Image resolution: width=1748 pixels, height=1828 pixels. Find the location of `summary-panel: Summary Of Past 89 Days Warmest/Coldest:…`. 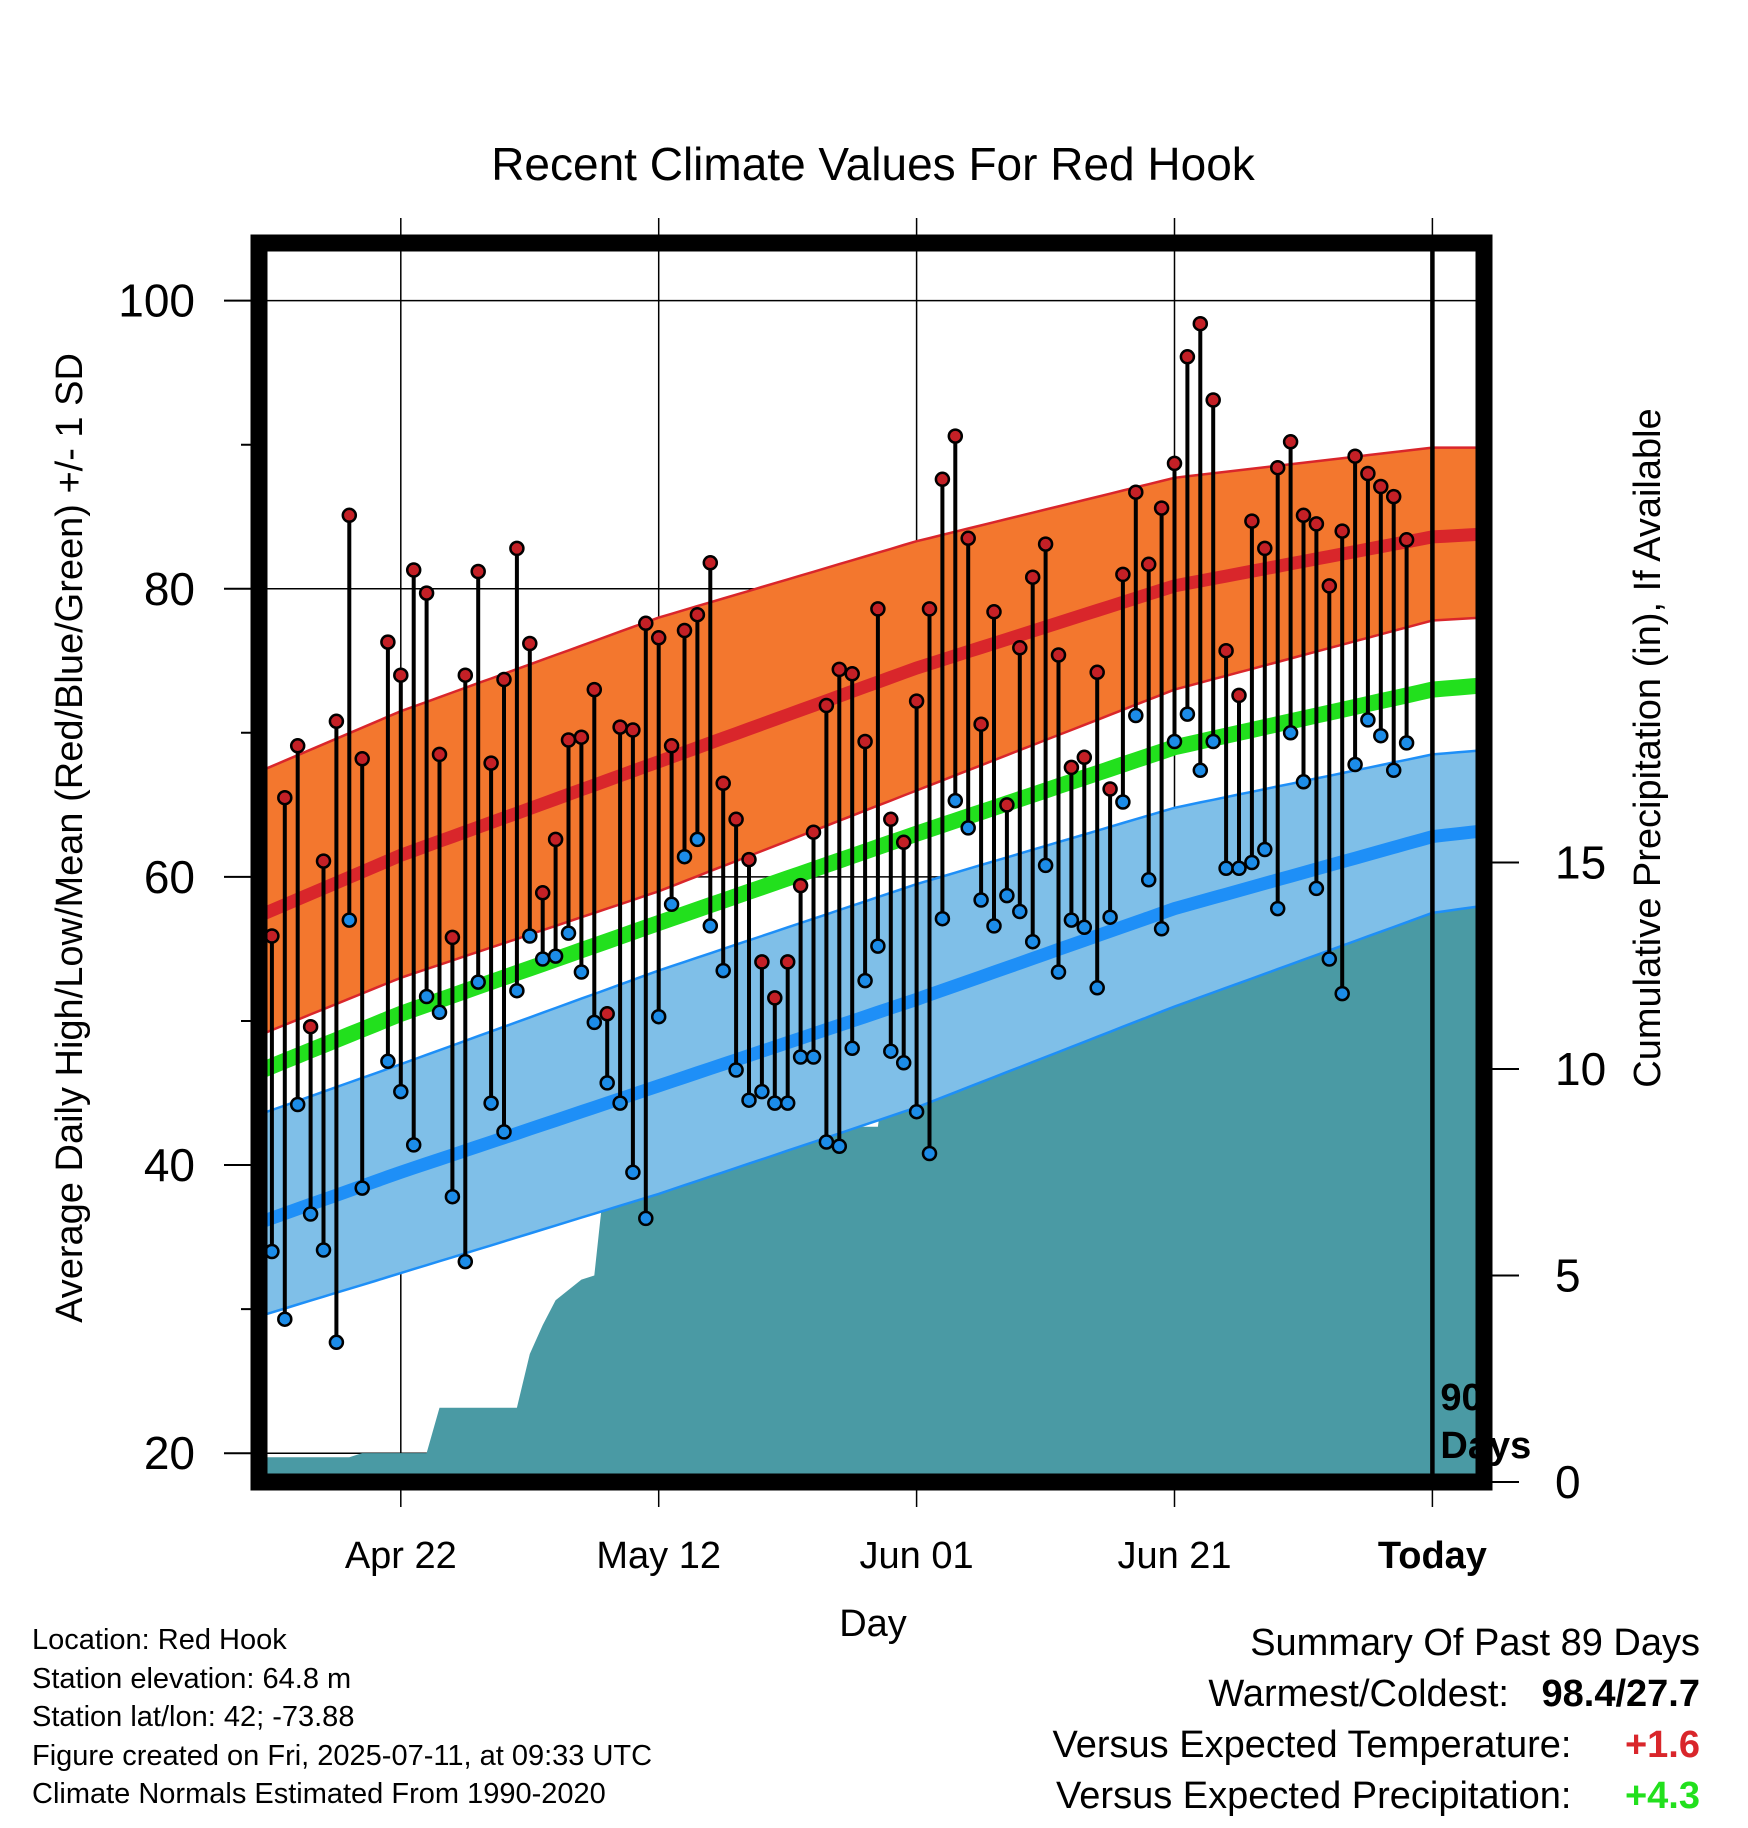

summary-panel: Summary Of Past 89 Days Warmest/Coldest:… is located at coordinates (1376, 1720).